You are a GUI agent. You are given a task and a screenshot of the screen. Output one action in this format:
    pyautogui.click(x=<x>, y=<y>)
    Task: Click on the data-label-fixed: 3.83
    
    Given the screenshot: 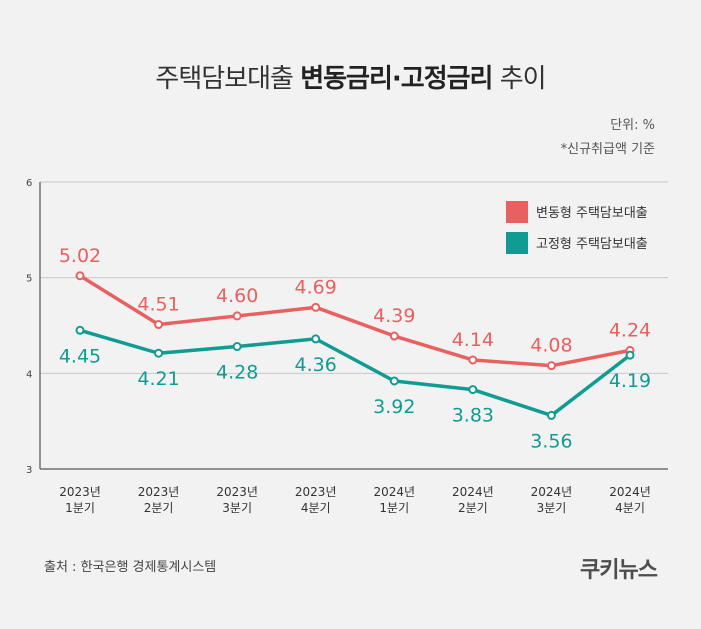 What is the action you would take?
    pyautogui.click(x=473, y=416)
    